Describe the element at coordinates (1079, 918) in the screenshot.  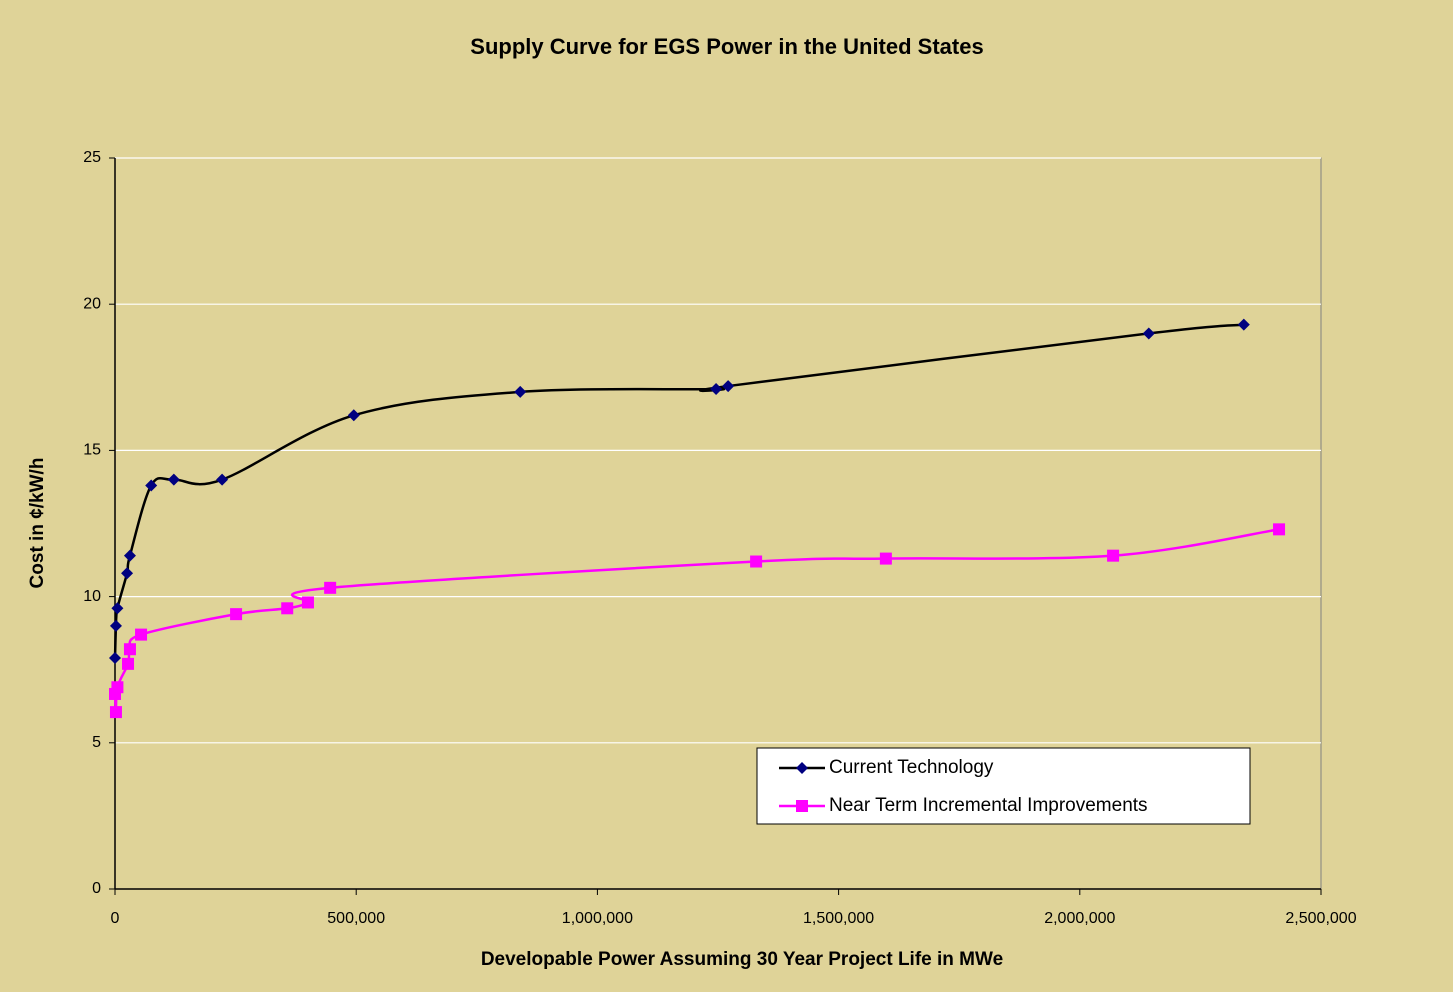
I see `x-tick-label: 2,000,000` at that location.